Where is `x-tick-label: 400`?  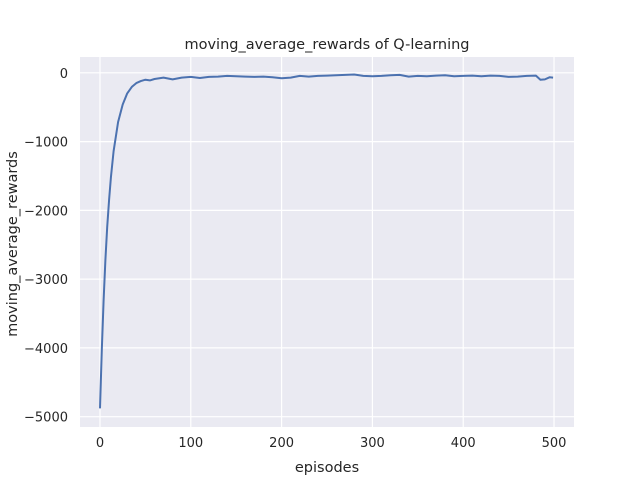 x-tick-label: 400 is located at coordinates (463, 443).